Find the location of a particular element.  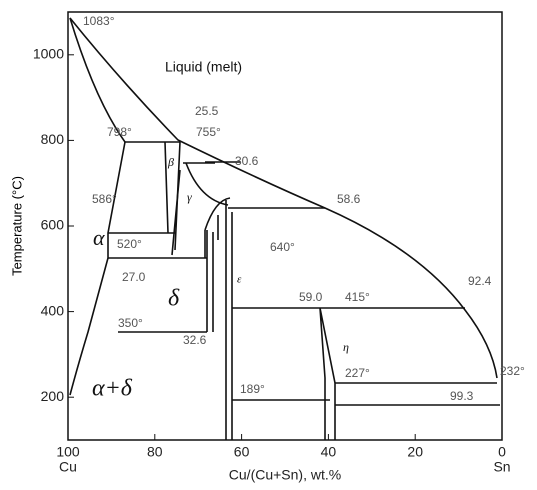

annotation: 58.6 is located at coordinates (349, 199).